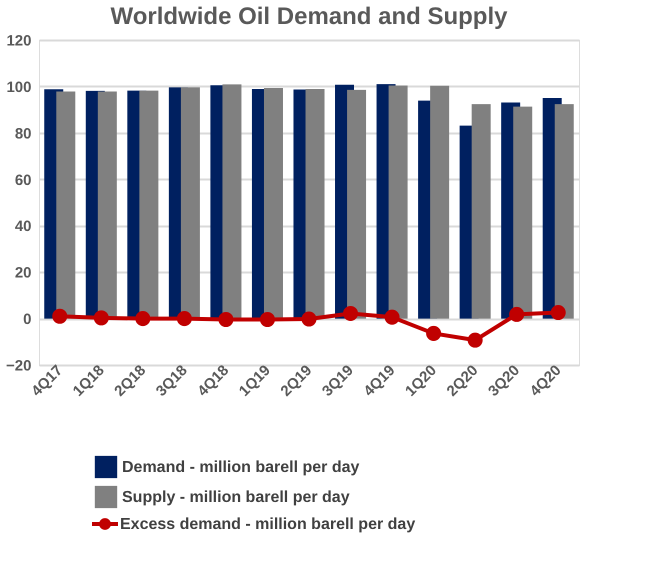 The width and height of the screenshot is (646, 565). I want to click on y-tick-label: 60, so click(23, 180).